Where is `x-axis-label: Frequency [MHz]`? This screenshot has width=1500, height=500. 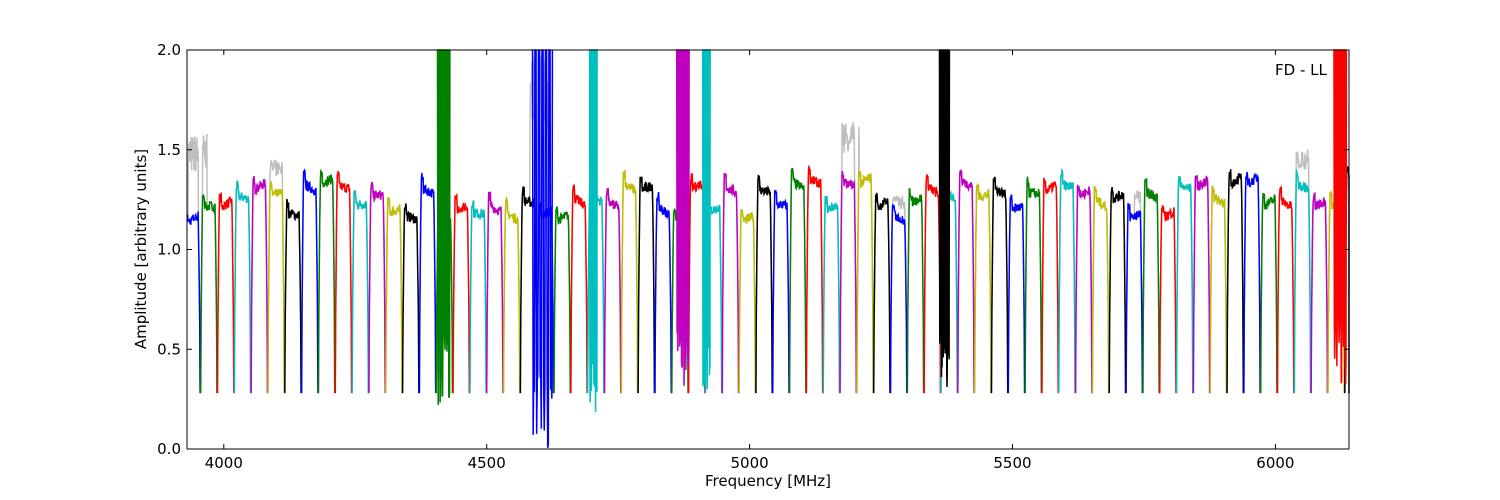
x-axis-label: Frequency [MHz] is located at coordinates (768, 481).